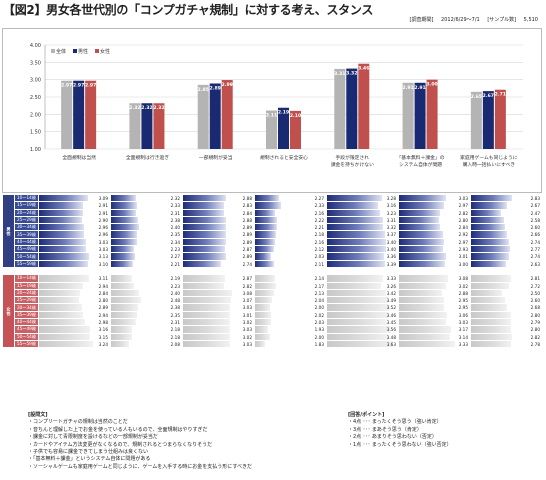 The width and height of the screenshot is (546, 480). What do you see at coordinates (26, 227) in the screenshot?
I see `age-label: 30〜34歳` at bounding box center [26, 227].